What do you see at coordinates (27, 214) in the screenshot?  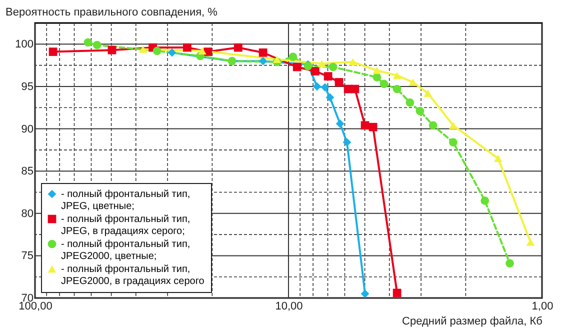 I see `y-tick-label: 80` at bounding box center [27, 214].